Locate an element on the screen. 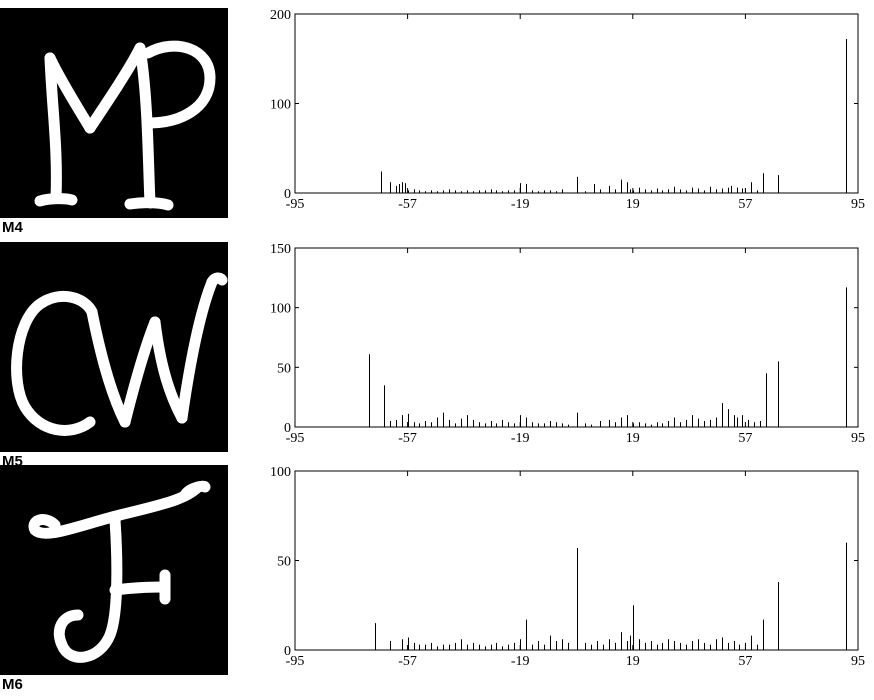 The width and height of the screenshot is (874, 700). glyph-mp-drawing is located at coordinates (125, 125).